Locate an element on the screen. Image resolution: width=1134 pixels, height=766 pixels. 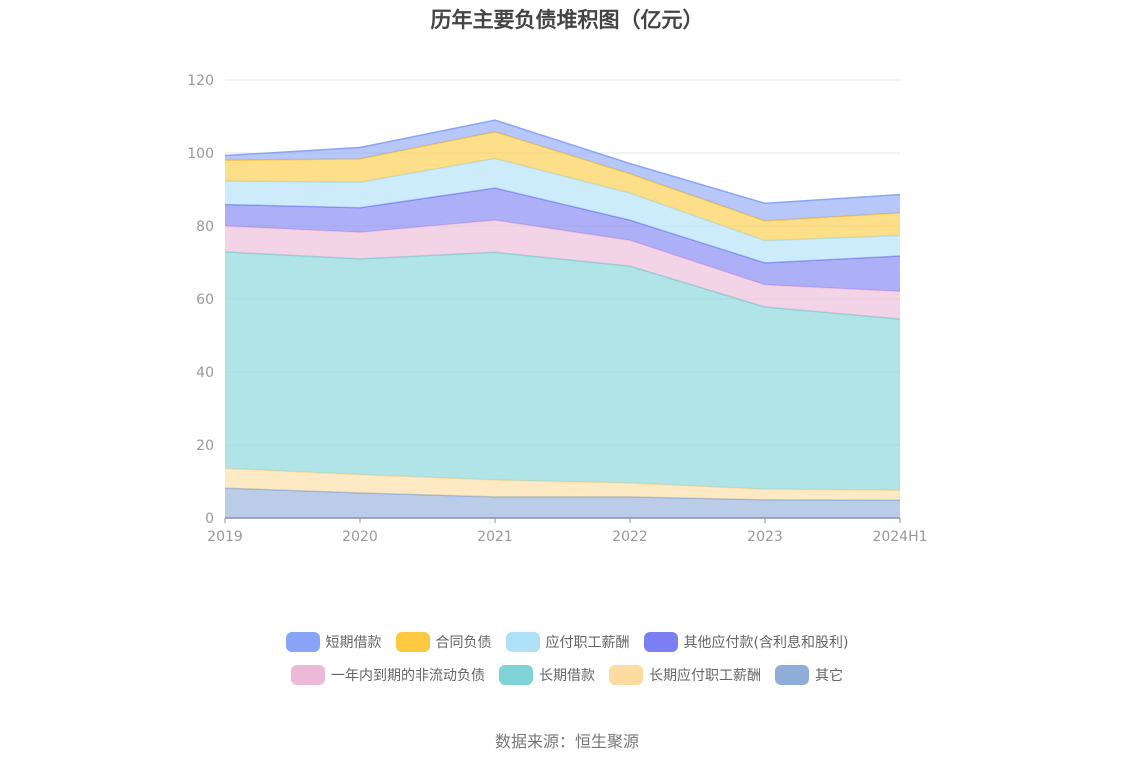
legend-label: 长期借款 is located at coordinates (567, 676).